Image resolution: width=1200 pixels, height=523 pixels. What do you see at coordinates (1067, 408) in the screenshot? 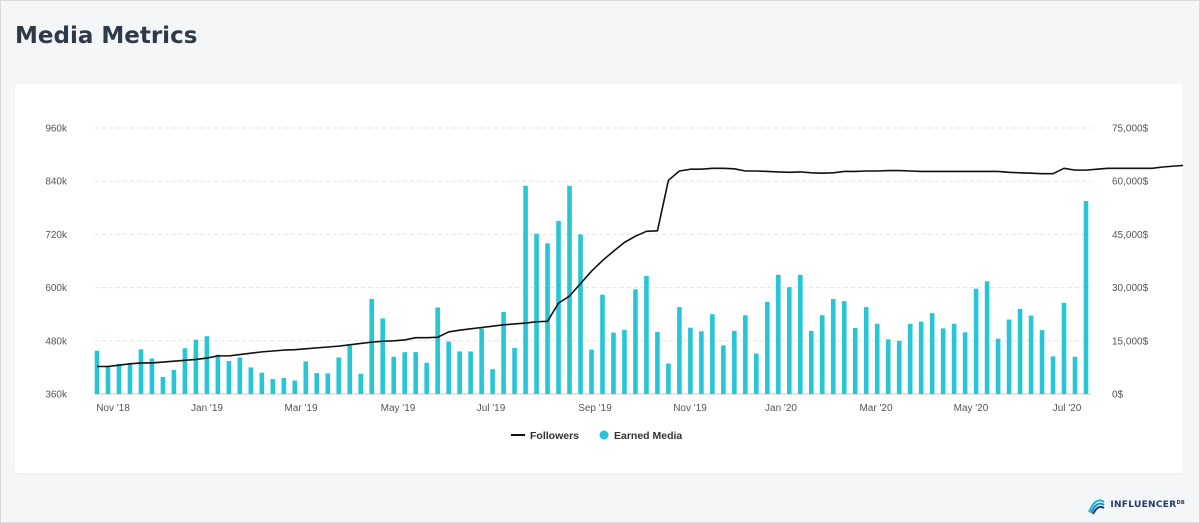
I see `x-axis-tick-label: Jul '20` at bounding box center [1067, 408].